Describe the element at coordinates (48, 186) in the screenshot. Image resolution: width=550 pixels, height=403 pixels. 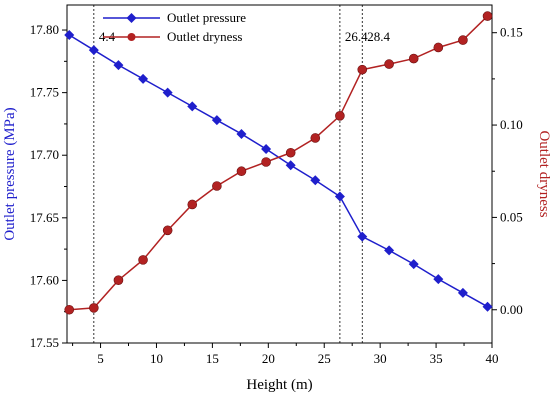
I see `left-axis-ticks: 17.55 17.60 17.65 17.70 17.75 17.80` at that location.